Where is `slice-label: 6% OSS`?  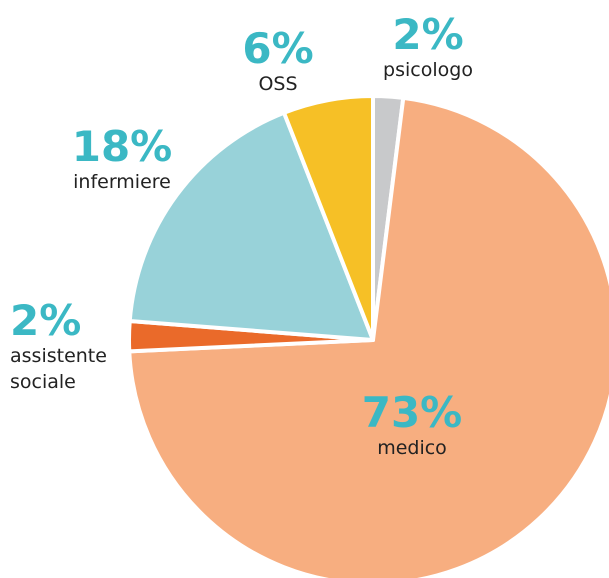
slice-label: 6% OSS is located at coordinates (277, 63).